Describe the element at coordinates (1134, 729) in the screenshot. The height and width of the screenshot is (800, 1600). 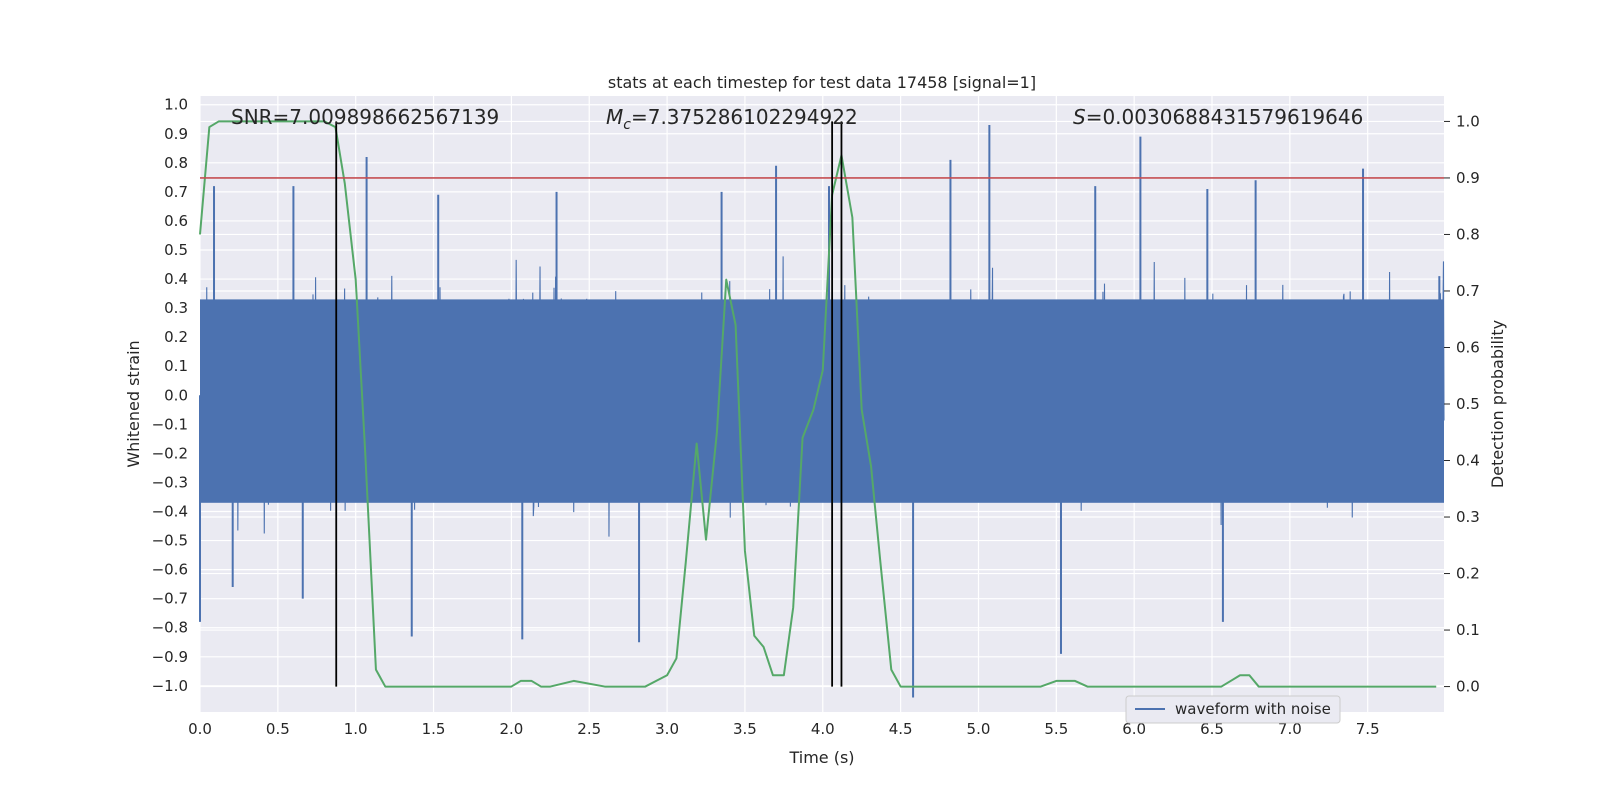
I see `x-tick-label: 6.0` at that location.